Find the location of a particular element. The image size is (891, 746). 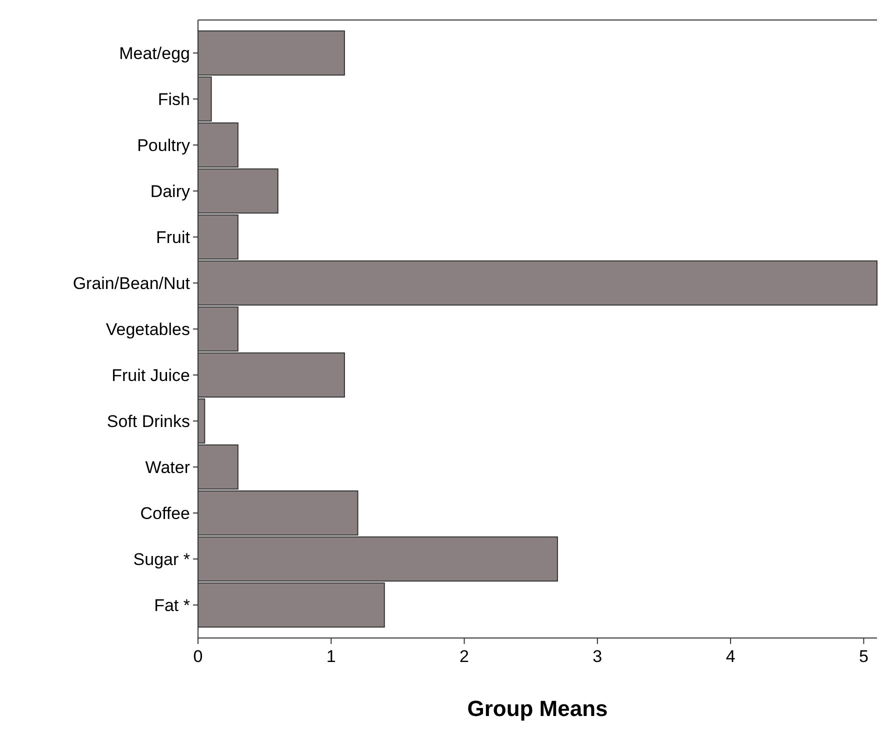

y-tick-label: Meat/egg is located at coordinates (154, 53).